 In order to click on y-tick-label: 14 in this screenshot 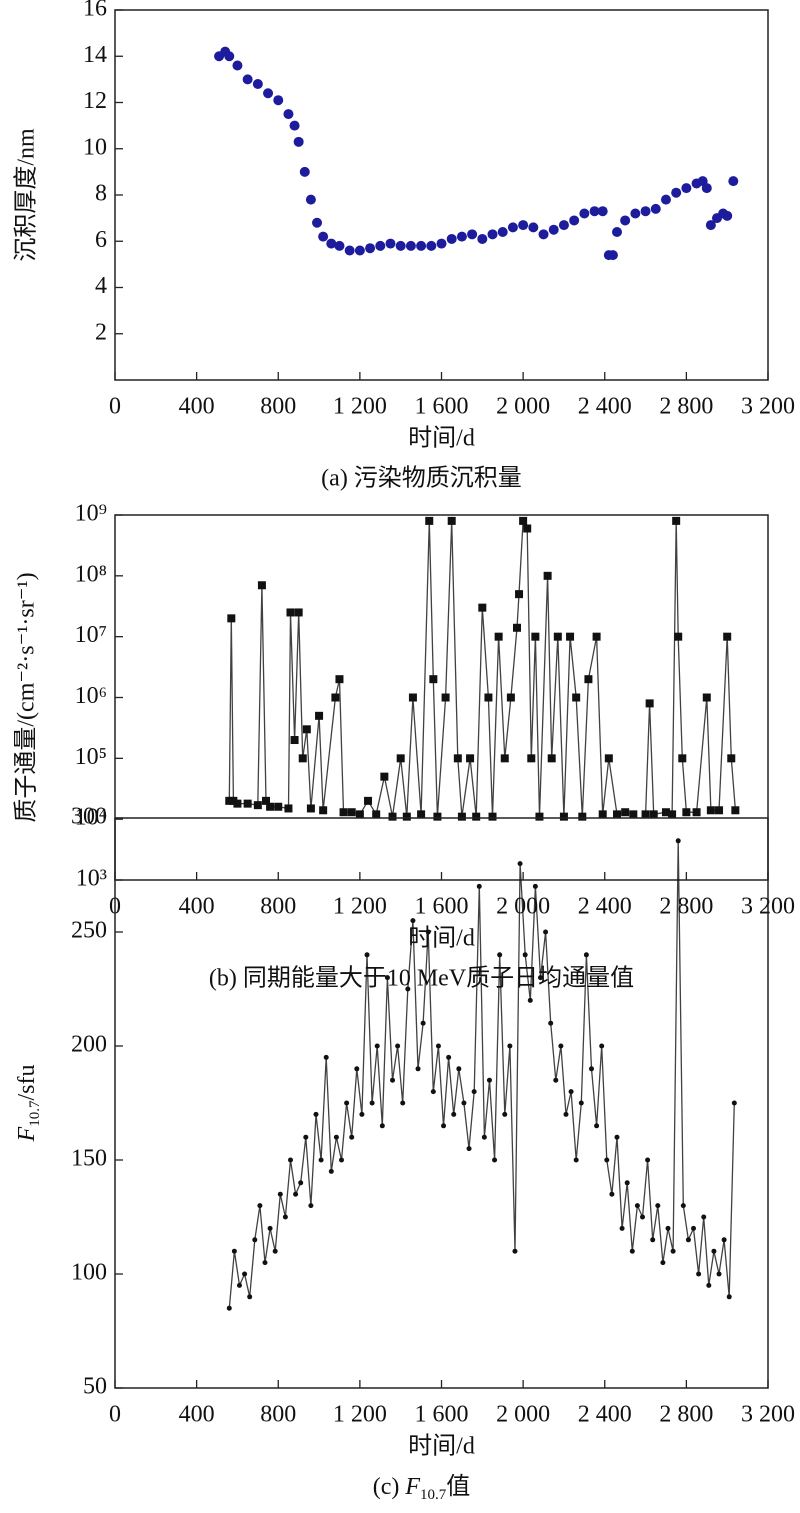, I will do `click(95, 55)`.